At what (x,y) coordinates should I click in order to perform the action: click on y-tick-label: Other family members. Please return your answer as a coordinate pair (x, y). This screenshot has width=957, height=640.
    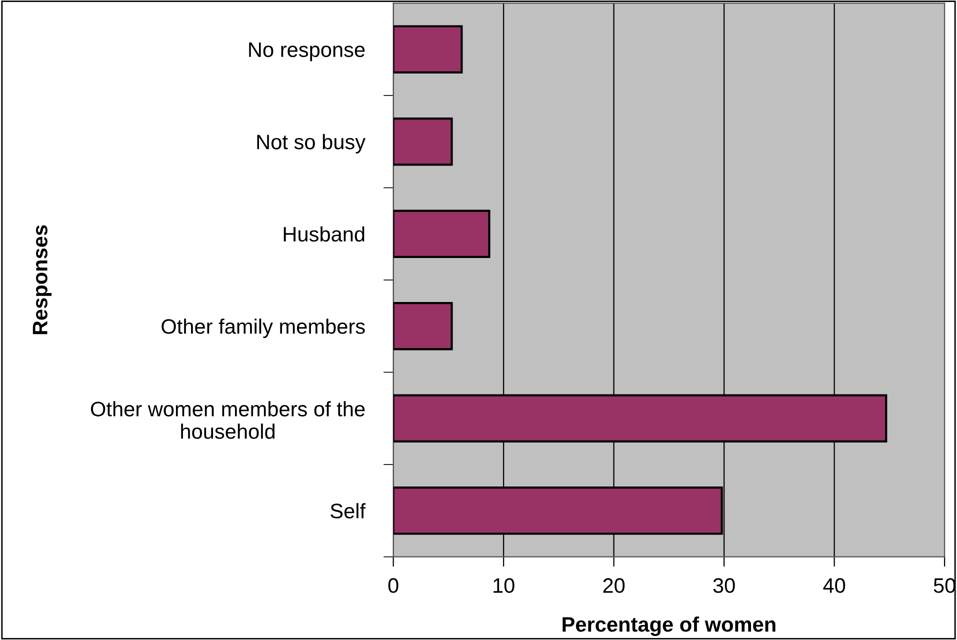
    Looking at the image, I should click on (263, 328).